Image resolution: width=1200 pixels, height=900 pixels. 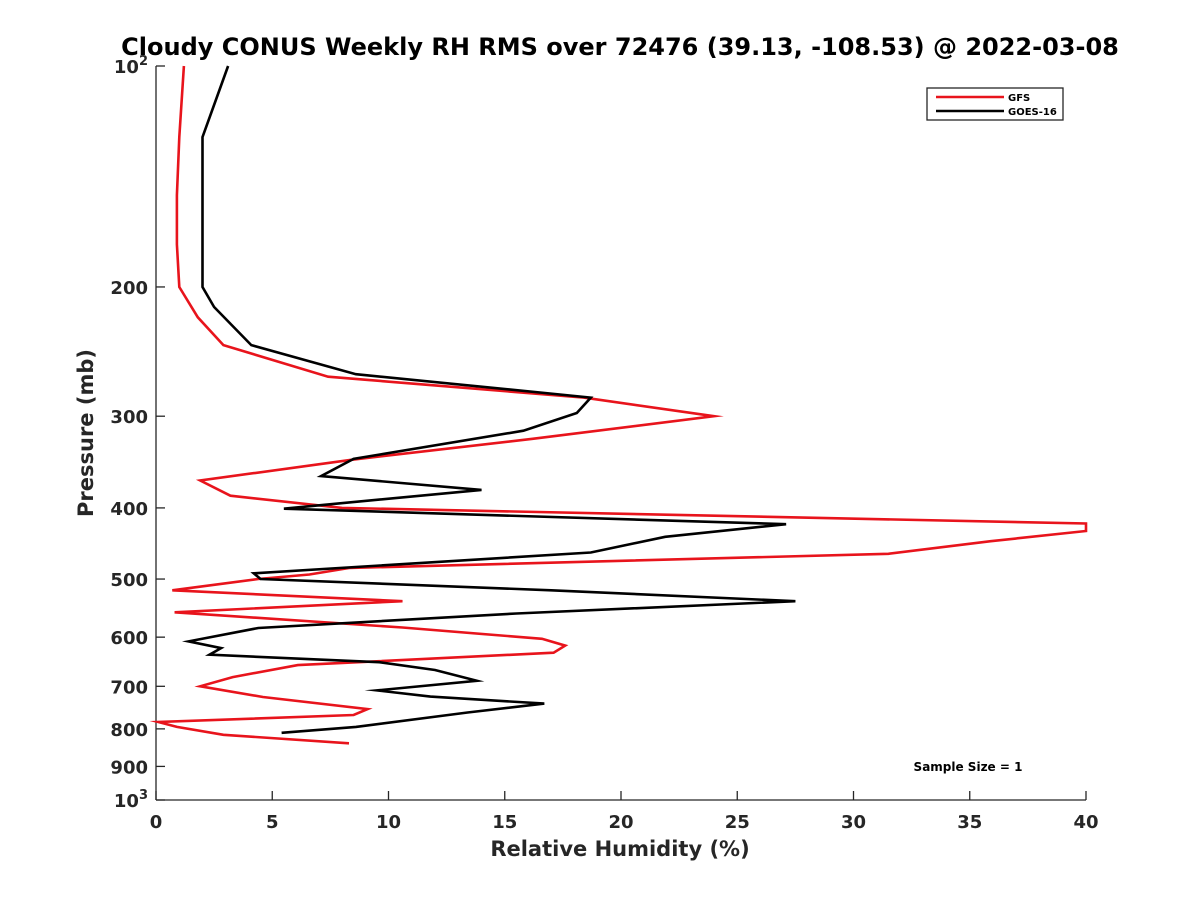 I want to click on y-tick-label: 500, so click(x=129, y=580).